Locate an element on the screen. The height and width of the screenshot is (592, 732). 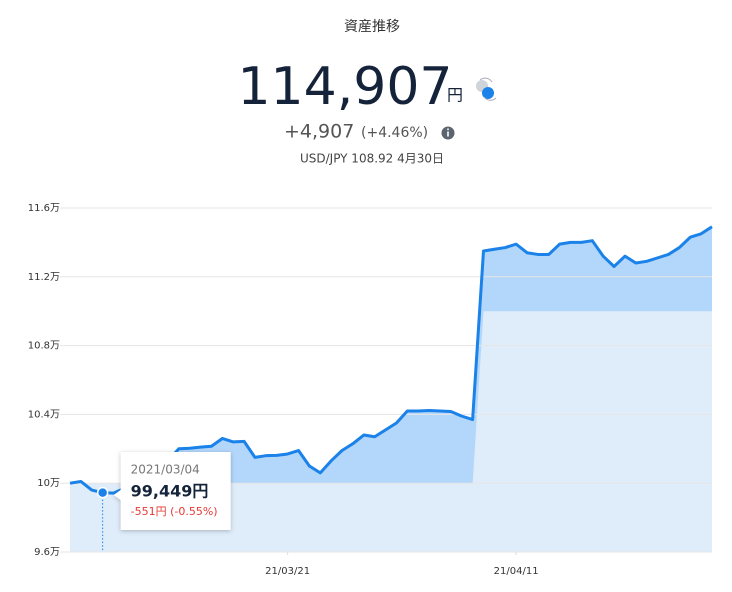
hover-point is located at coordinates (102, 492).